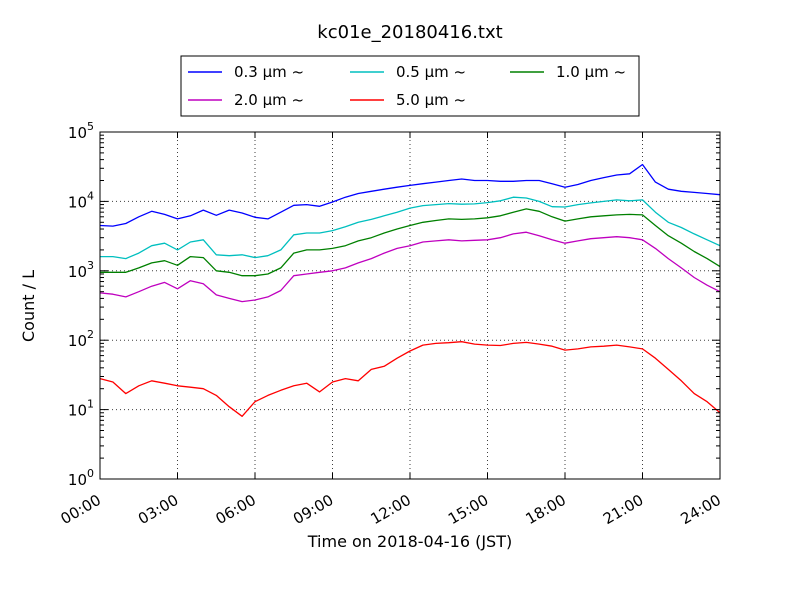 The image size is (800, 600). What do you see at coordinates (81, 200) in the screenshot?
I see `y-tick-label: 10⁴` at bounding box center [81, 200].